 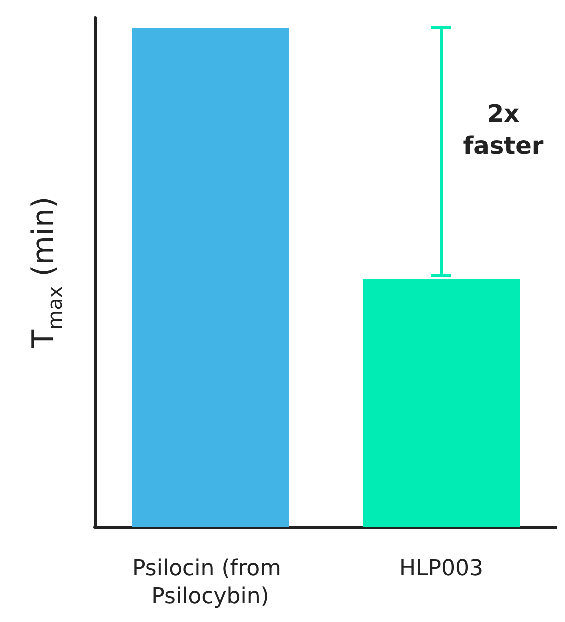 I want to click on annotation: 2x faster, so click(x=503, y=130).